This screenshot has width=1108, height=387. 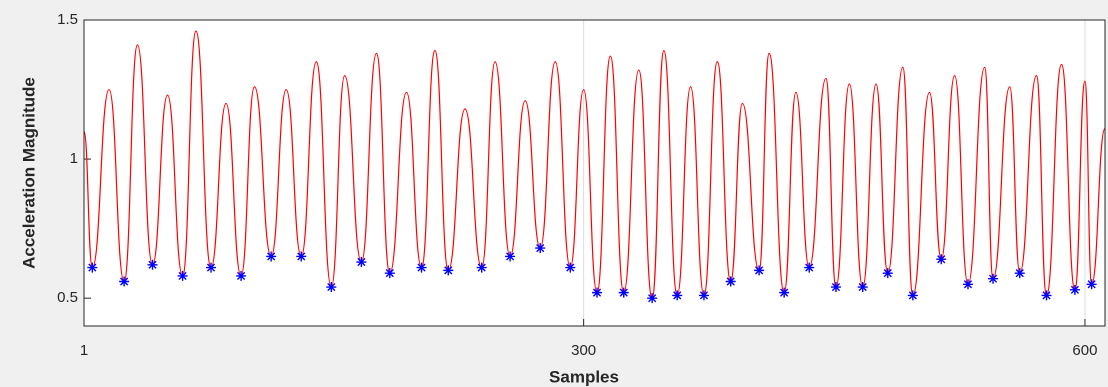 What do you see at coordinates (28, 173) in the screenshot?
I see `y-axis-label: Acceleration Magnitude` at bounding box center [28, 173].